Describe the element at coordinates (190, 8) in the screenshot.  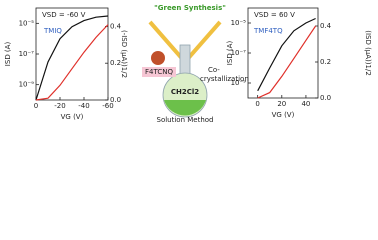
I see `diagram-title: "Green Synthesis"` at that location.